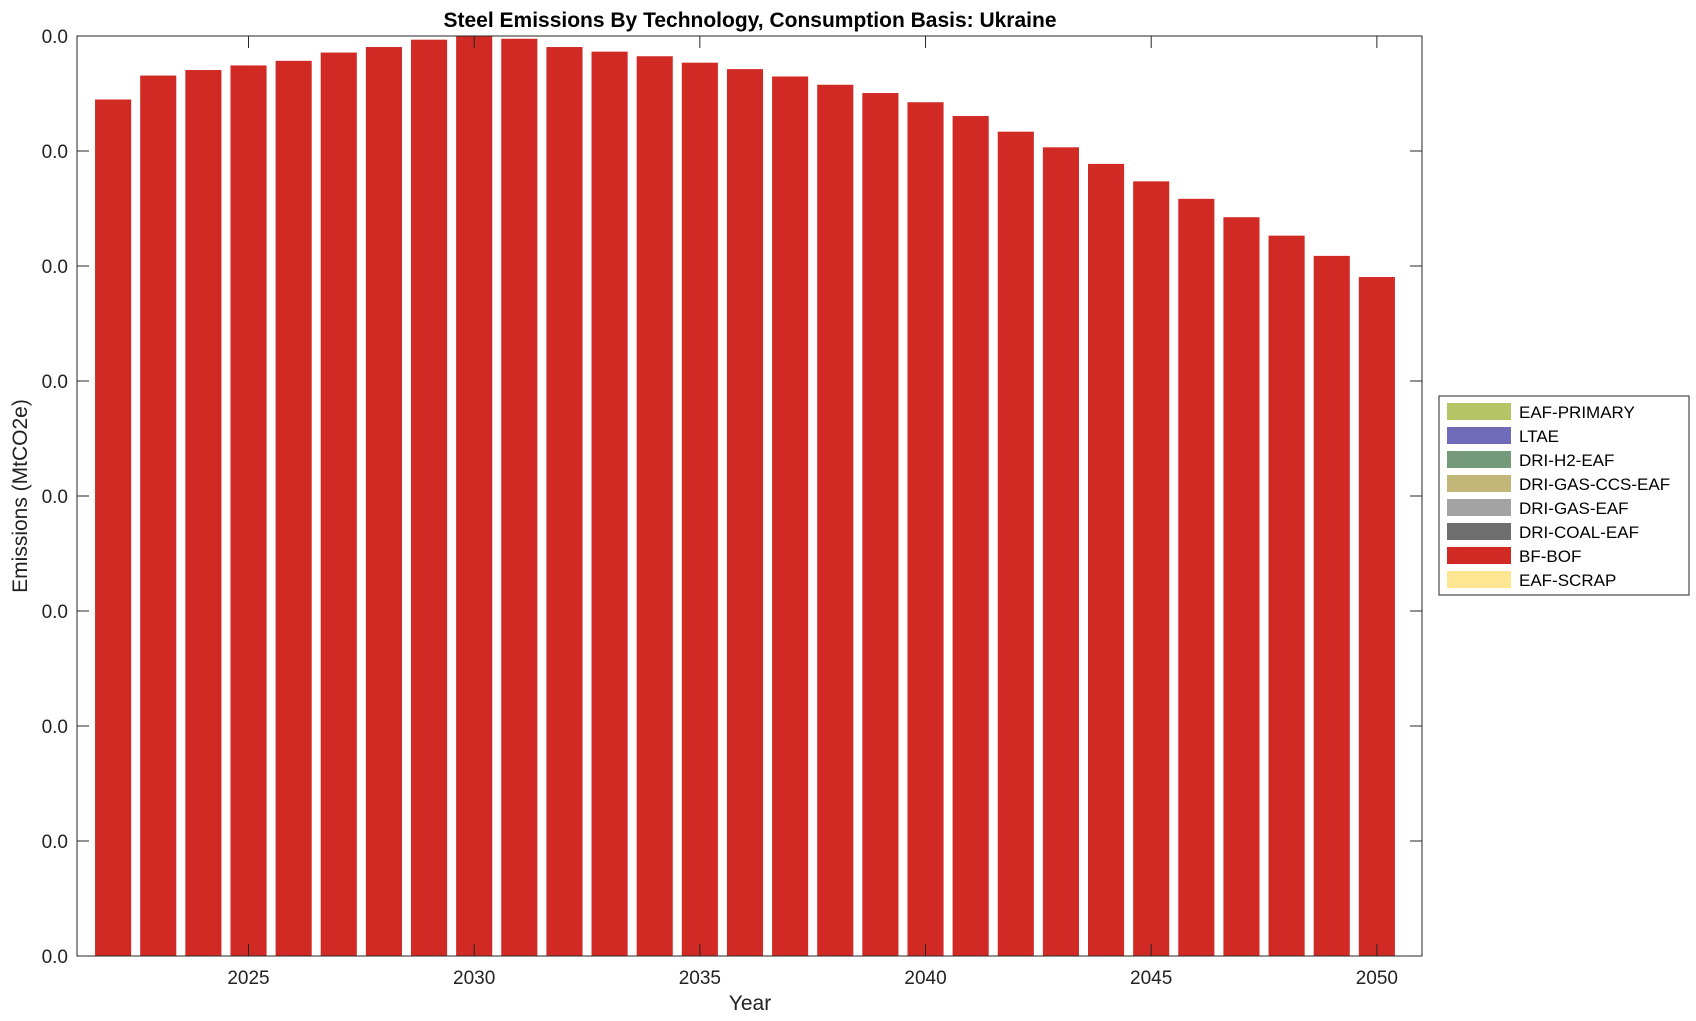 The width and height of the screenshot is (1696, 1021). I want to click on legend-swatch-bf-bof, so click(1479, 555).